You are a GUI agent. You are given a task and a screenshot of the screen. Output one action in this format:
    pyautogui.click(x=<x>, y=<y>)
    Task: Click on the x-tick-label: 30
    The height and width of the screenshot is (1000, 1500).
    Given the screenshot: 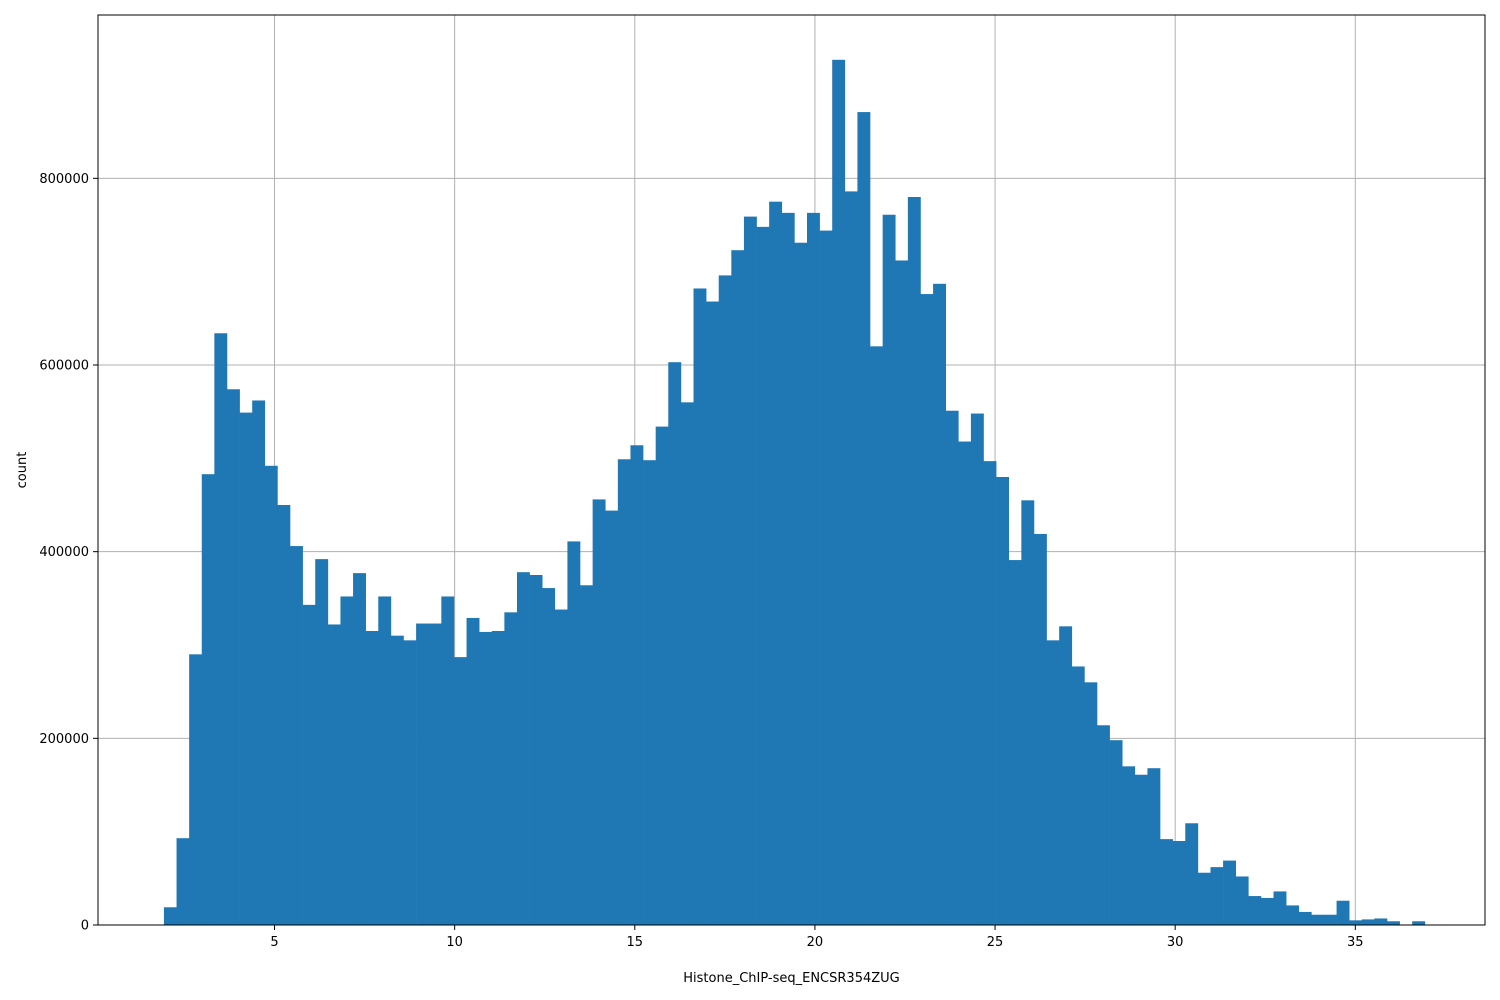 What is the action you would take?
    pyautogui.click(x=1175, y=942)
    